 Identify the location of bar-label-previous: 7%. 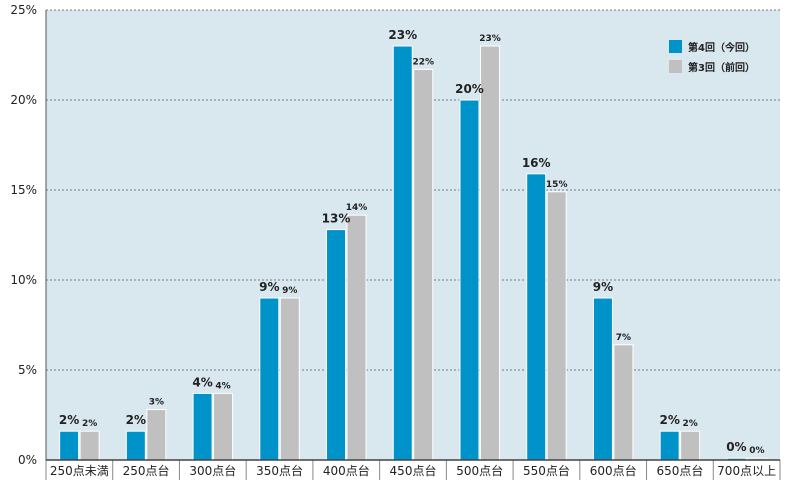
(623, 338).